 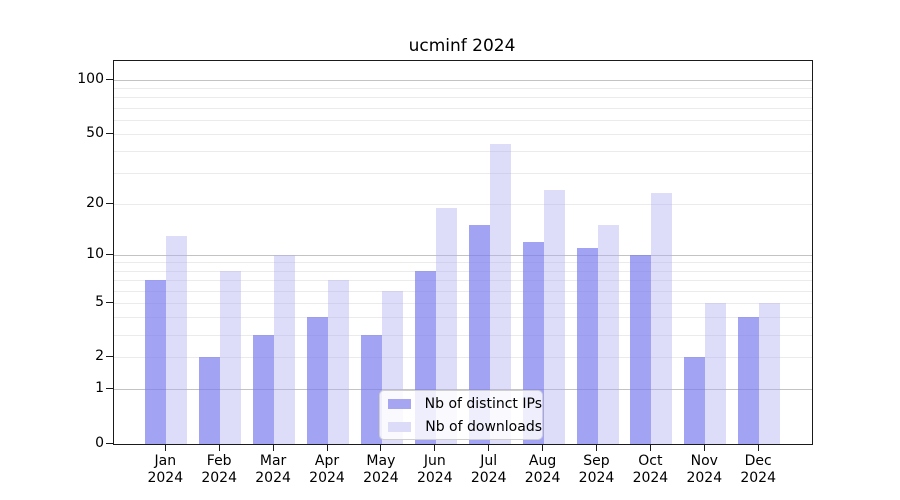 I want to click on legend-swatch-downloads, so click(x=400, y=426).